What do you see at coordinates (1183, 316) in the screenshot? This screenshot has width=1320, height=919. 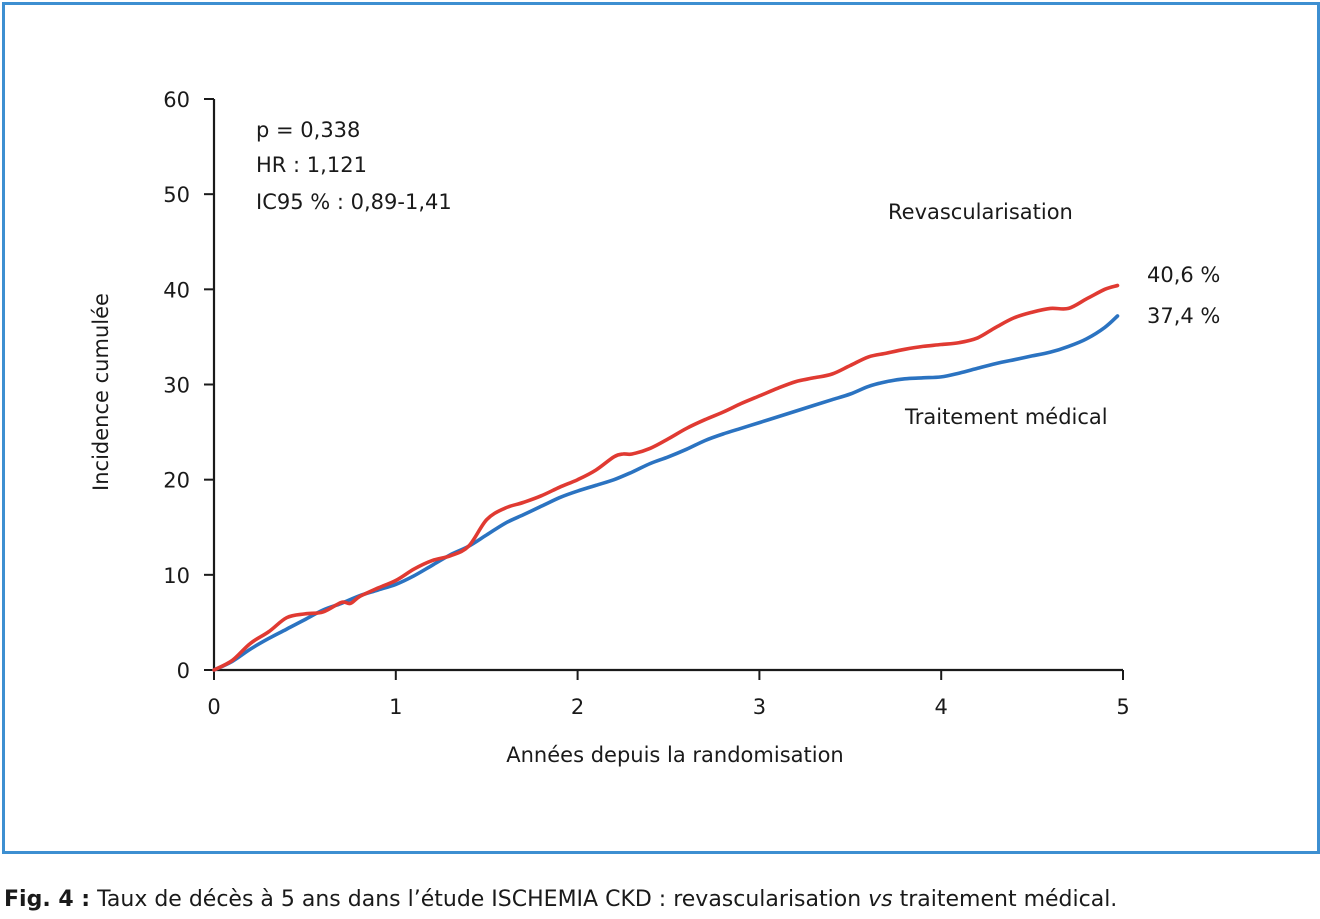 I see `end-value-medical: 37,4 %` at bounding box center [1183, 316].